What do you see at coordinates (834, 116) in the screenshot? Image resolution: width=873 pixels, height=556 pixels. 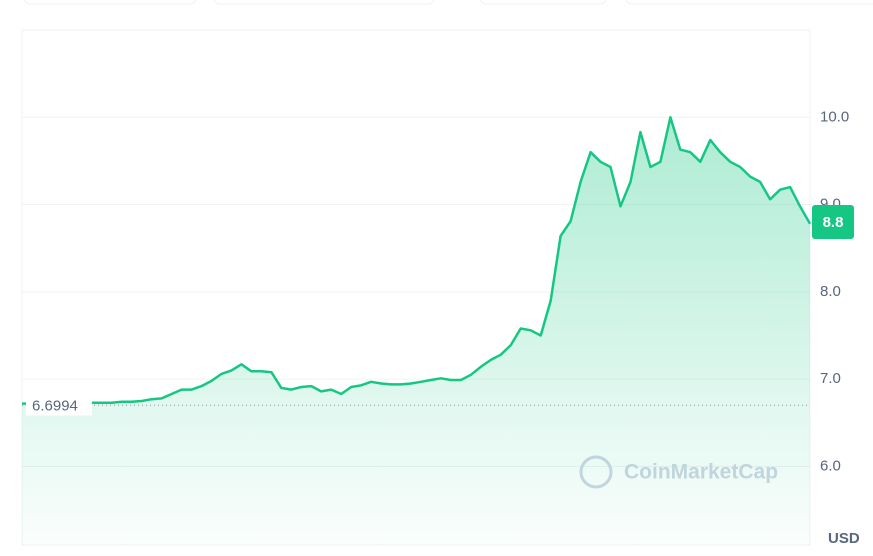 I see `y-tick-label: 10.0` at bounding box center [834, 116].